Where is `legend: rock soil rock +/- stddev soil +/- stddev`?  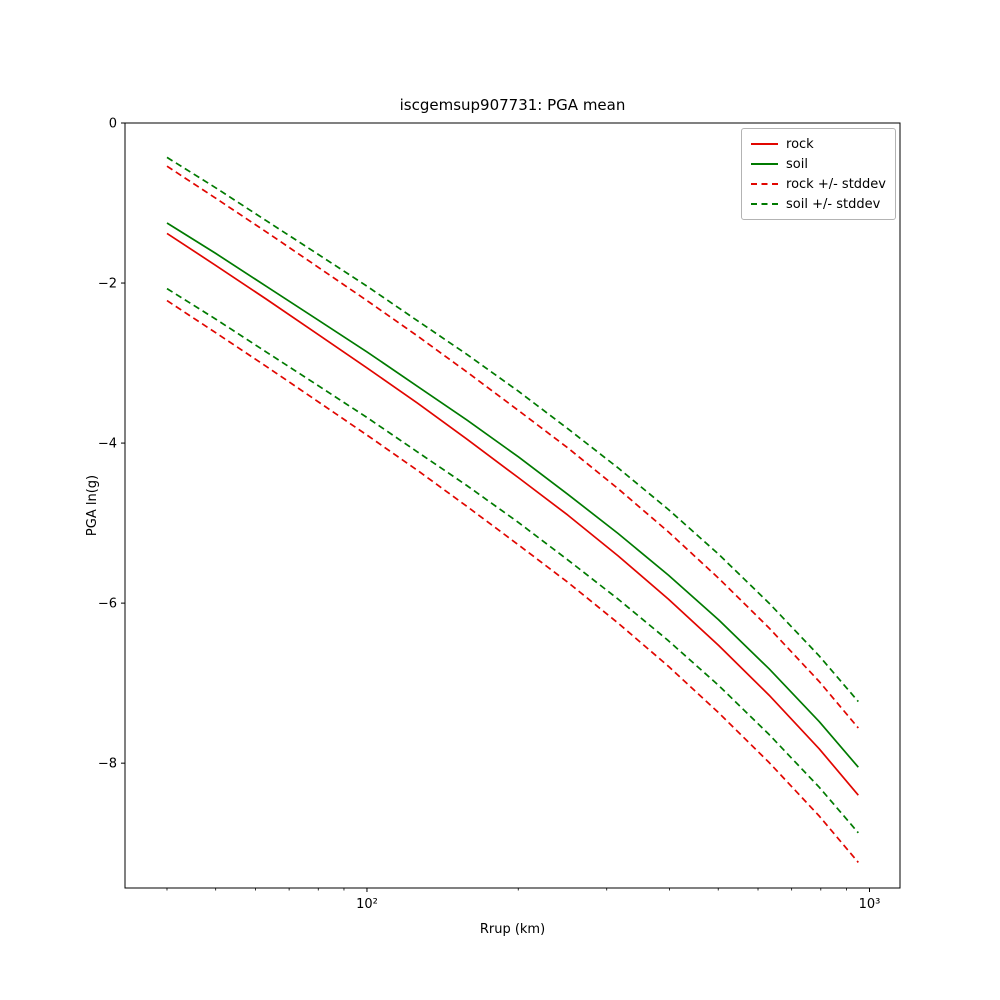
legend: rock soil rock +/- stddev soil +/- stddev is located at coordinates (818, 174).